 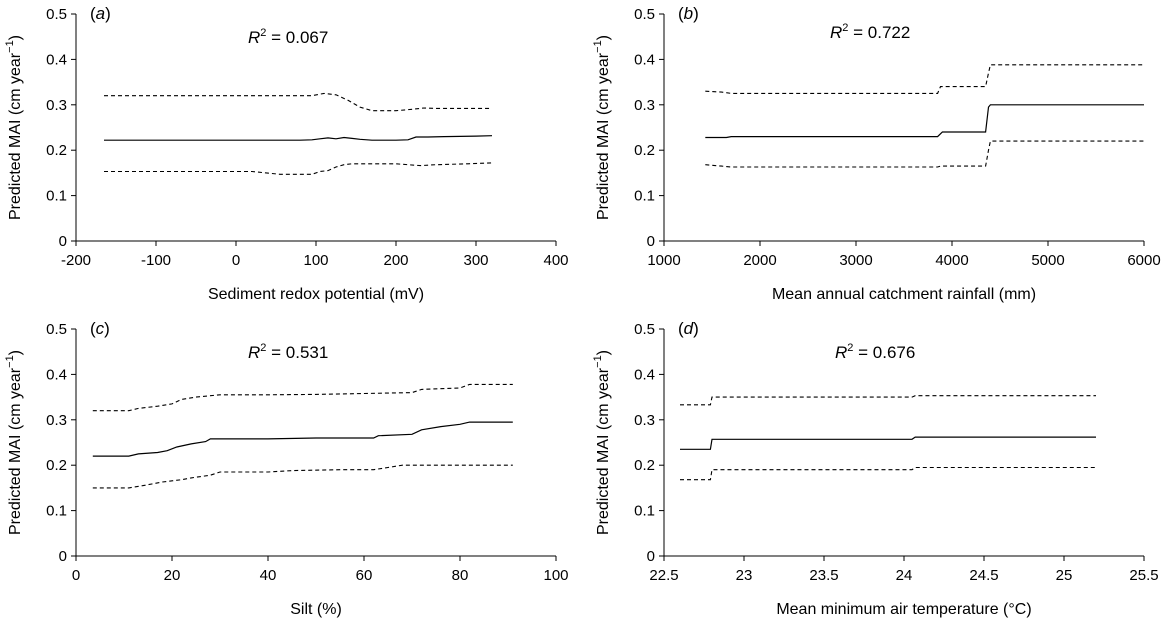 I want to click on chart-d-x-tick-label: 25.5, so click(x=1143, y=575).